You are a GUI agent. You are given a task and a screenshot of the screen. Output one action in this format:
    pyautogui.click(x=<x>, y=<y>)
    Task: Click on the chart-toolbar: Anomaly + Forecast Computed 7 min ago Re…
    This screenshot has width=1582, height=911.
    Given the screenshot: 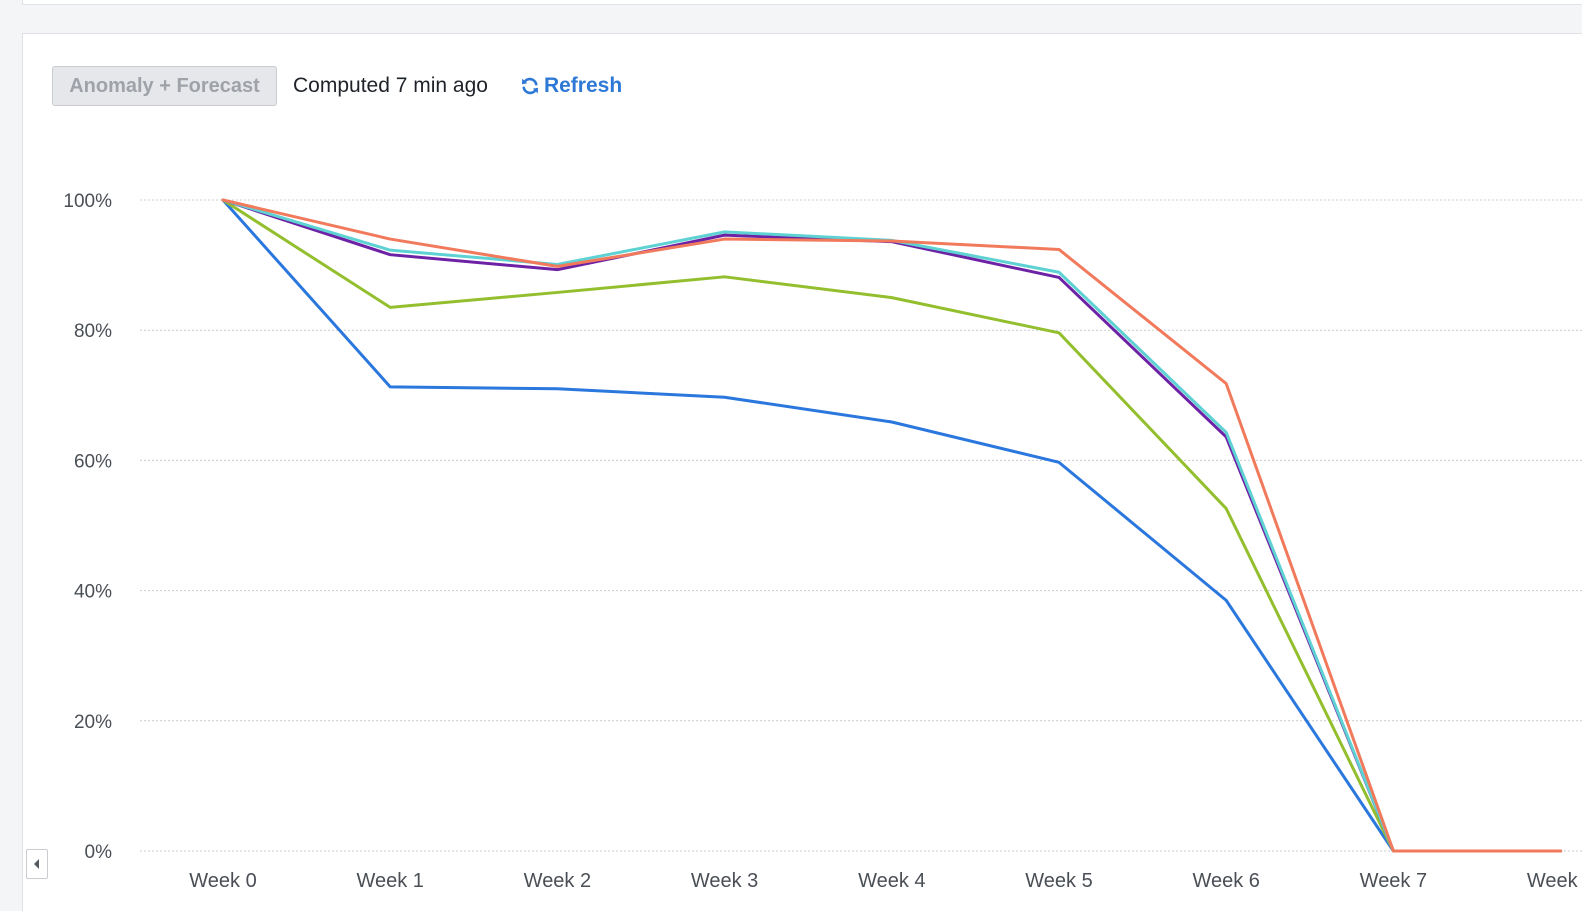 What is the action you would take?
    pyautogui.click(x=337, y=86)
    